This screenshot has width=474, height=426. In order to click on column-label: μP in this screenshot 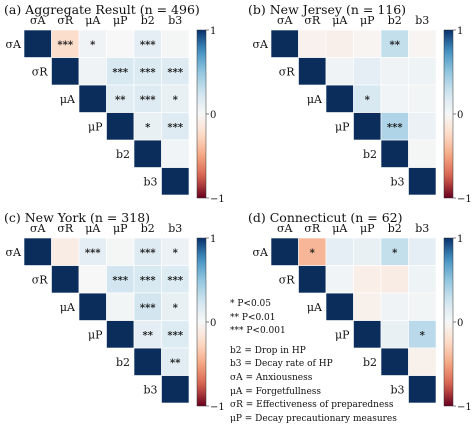, I will do `click(120, 228)`.